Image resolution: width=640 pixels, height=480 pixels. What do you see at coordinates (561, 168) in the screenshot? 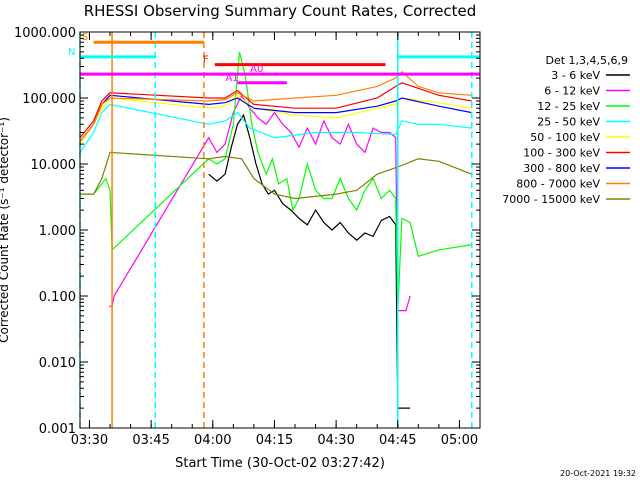
I see `legend-label-6: 300 - 800 keV` at bounding box center [561, 168].